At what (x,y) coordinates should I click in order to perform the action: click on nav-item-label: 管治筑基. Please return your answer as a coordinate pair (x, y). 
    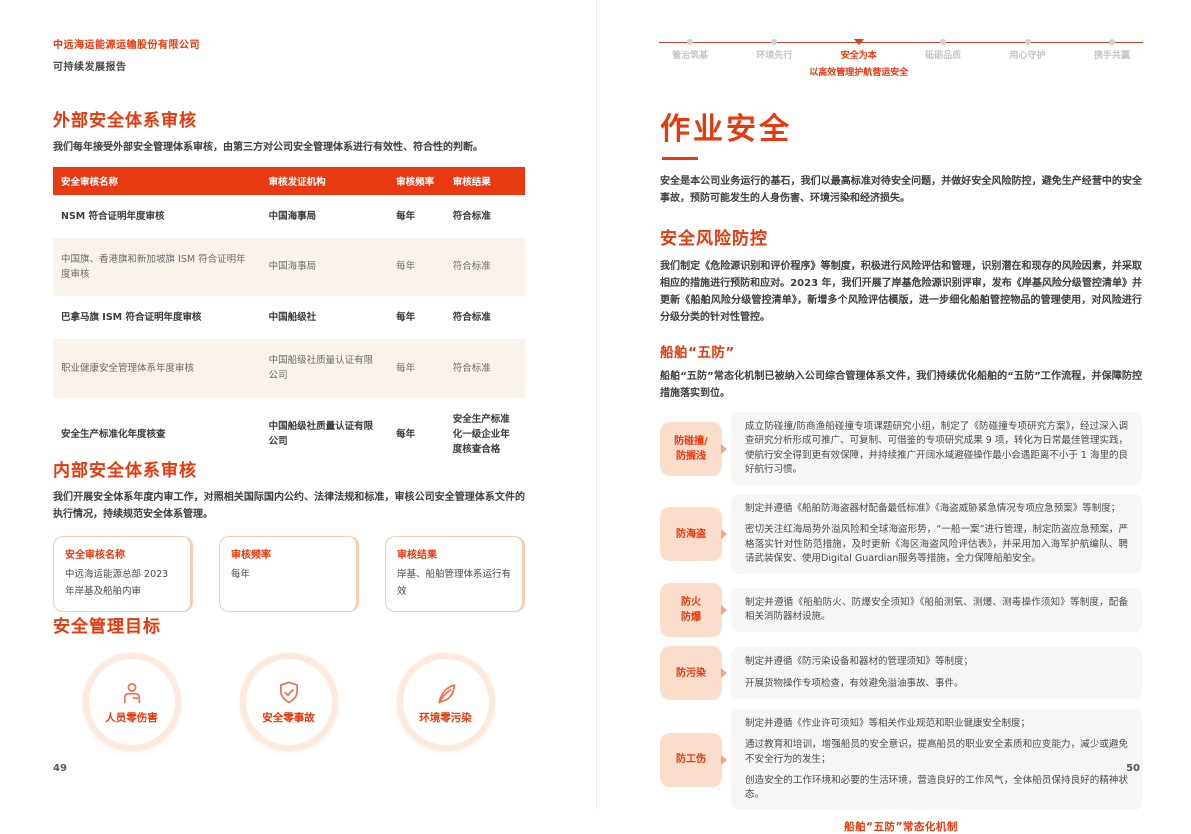
    Looking at the image, I should click on (689, 56).